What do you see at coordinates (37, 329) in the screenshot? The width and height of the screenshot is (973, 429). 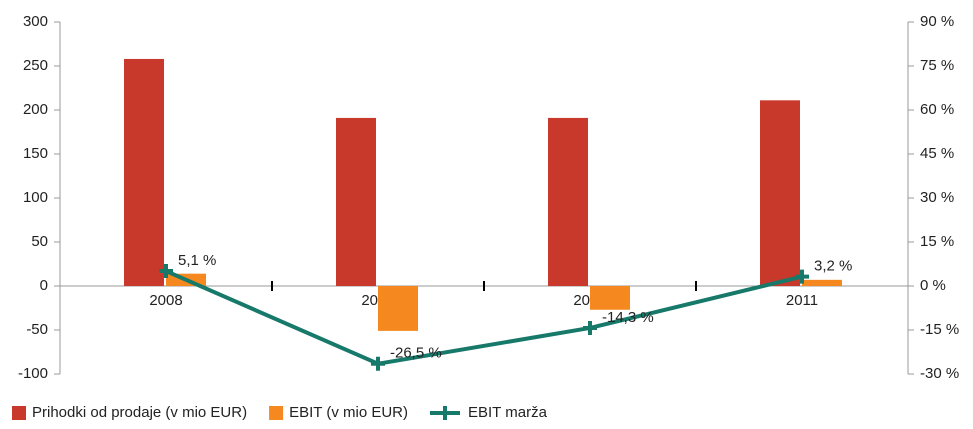 I see `y-tick-label: -50` at bounding box center [37, 329].